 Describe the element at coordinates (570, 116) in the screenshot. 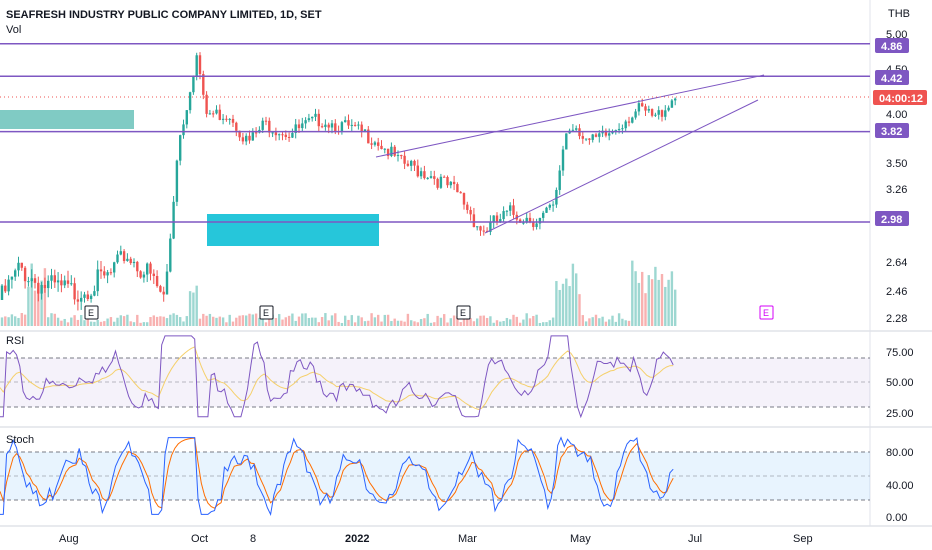

I see `upper-trendline` at that location.